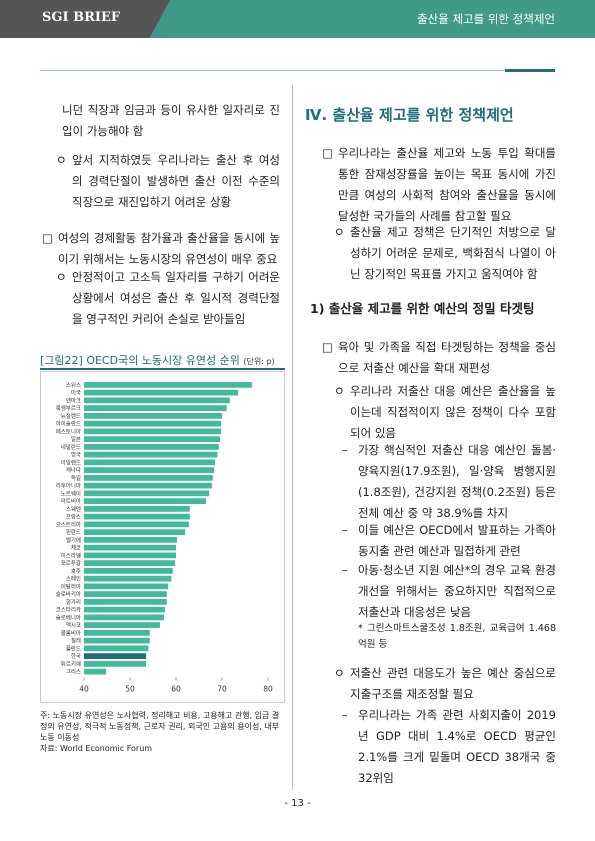 Image resolution: width=595 pixels, height=841 pixels. I want to click on brand-bar, so click(85, 19).